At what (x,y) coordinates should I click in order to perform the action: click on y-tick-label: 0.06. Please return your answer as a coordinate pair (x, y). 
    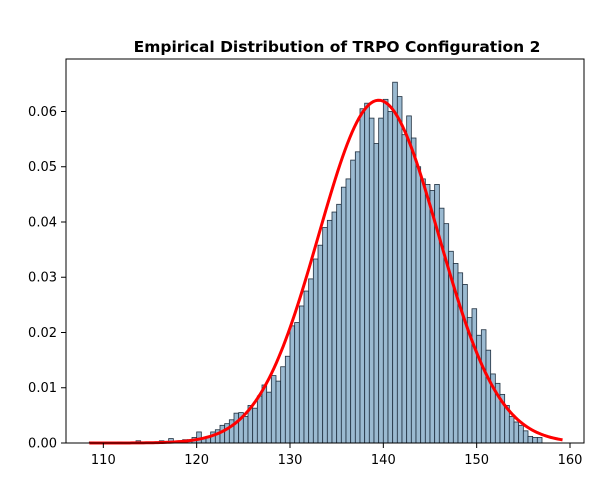
    Looking at the image, I should click on (42, 112).